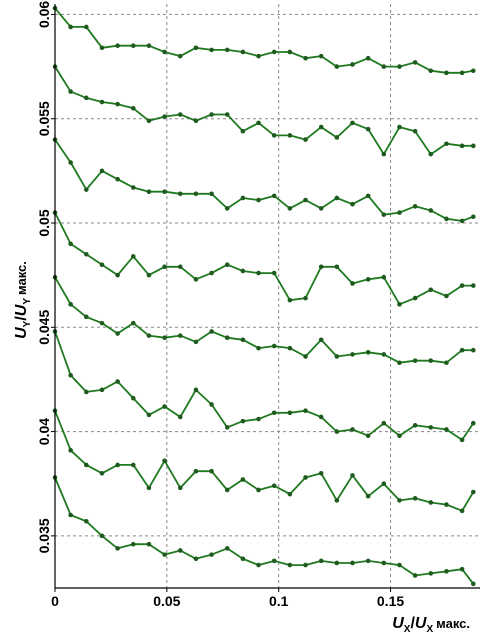 The image size is (489, 639). Describe the element at coordinates (44, 431) in the screenshot. I see `y-tick-label: 0.04` at that location.